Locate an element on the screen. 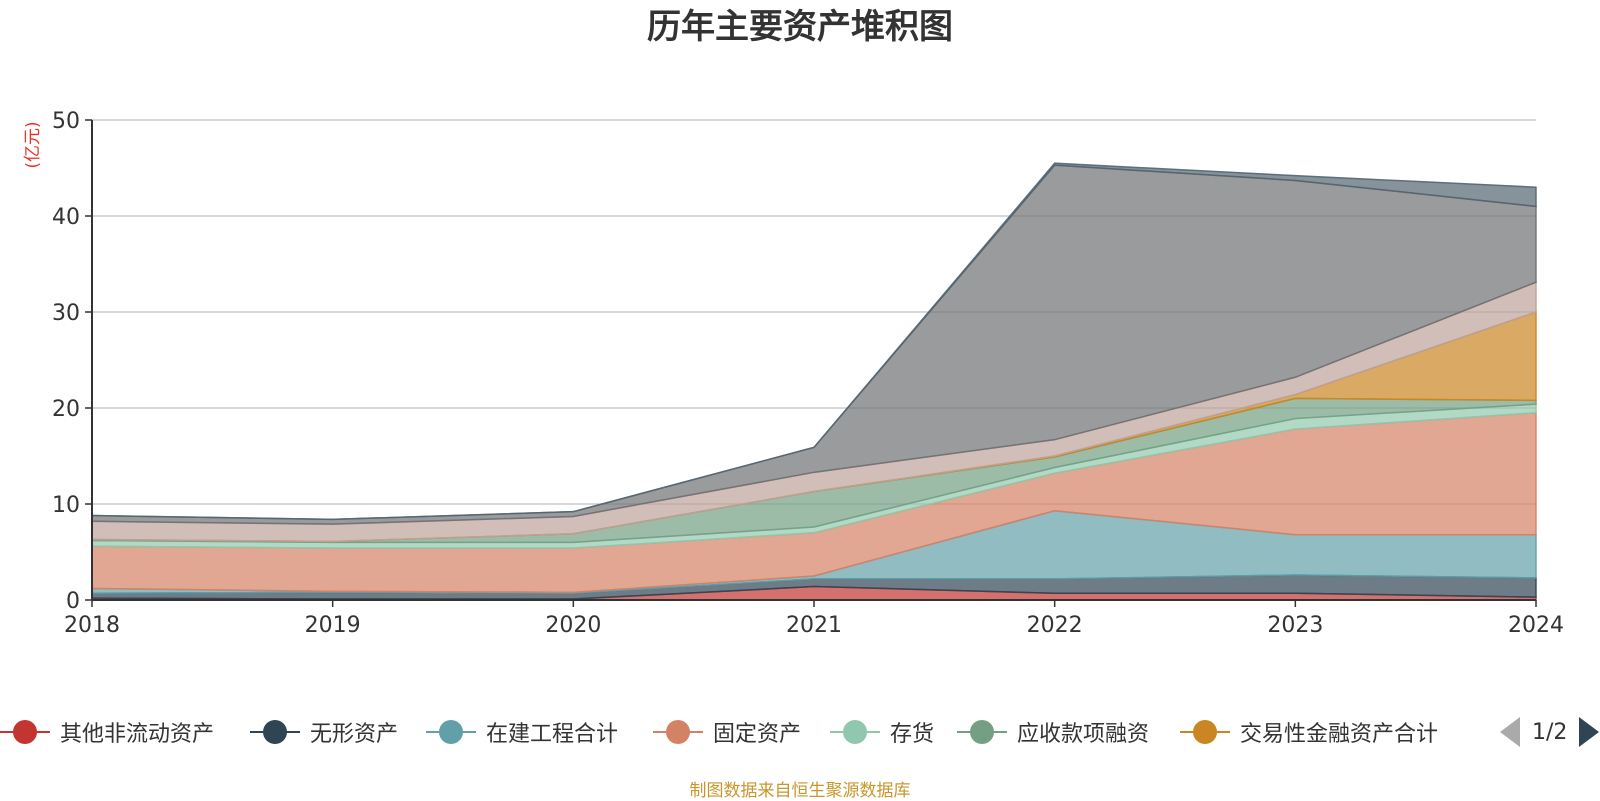 The image size is (1600, 801). legend-item: 无形资产 is located at coordinates (324, 732).